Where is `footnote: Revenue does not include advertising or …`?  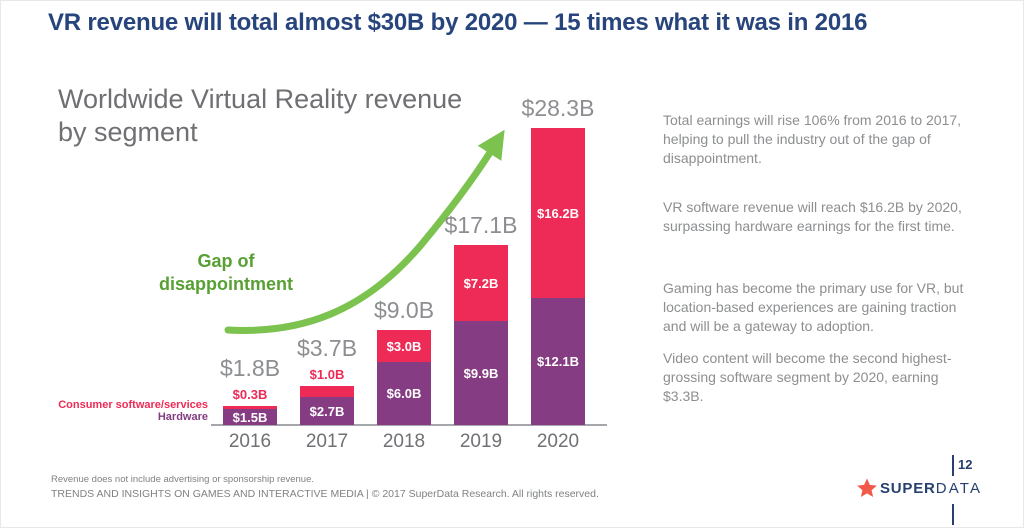
footnote: Revenue does not include advertising or … is located at coordinates (182, 479).